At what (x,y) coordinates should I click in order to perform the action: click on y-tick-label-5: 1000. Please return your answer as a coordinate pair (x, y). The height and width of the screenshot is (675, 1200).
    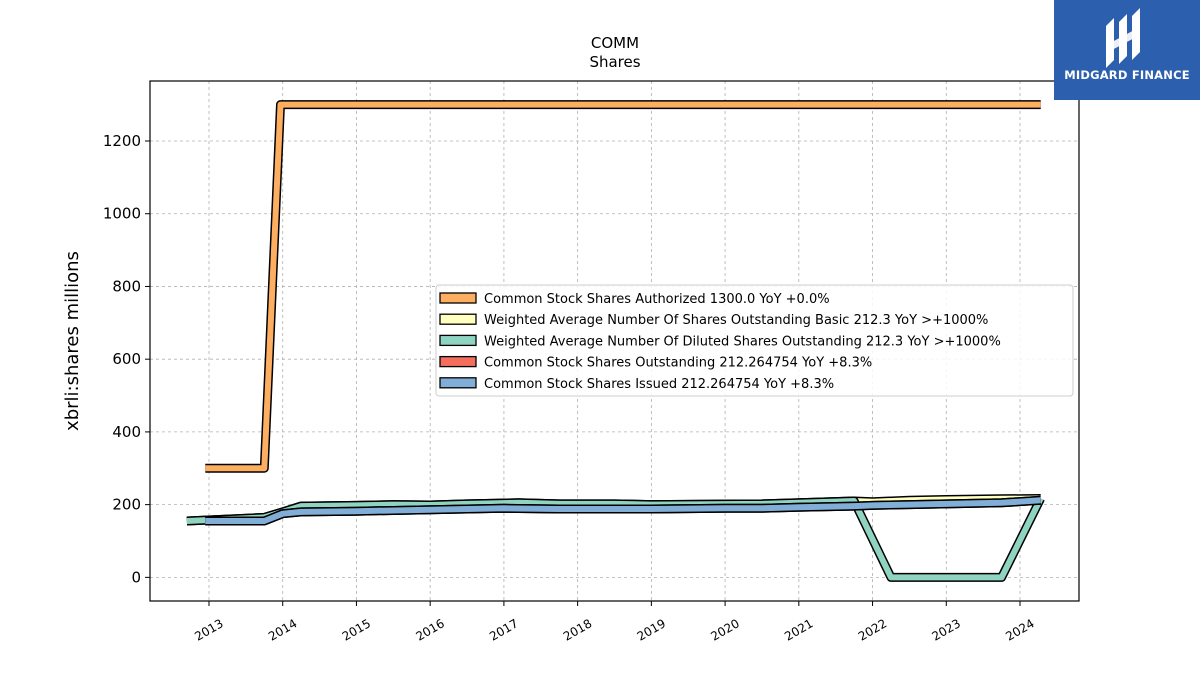
    Looking at the image, I should click on (122, 214).